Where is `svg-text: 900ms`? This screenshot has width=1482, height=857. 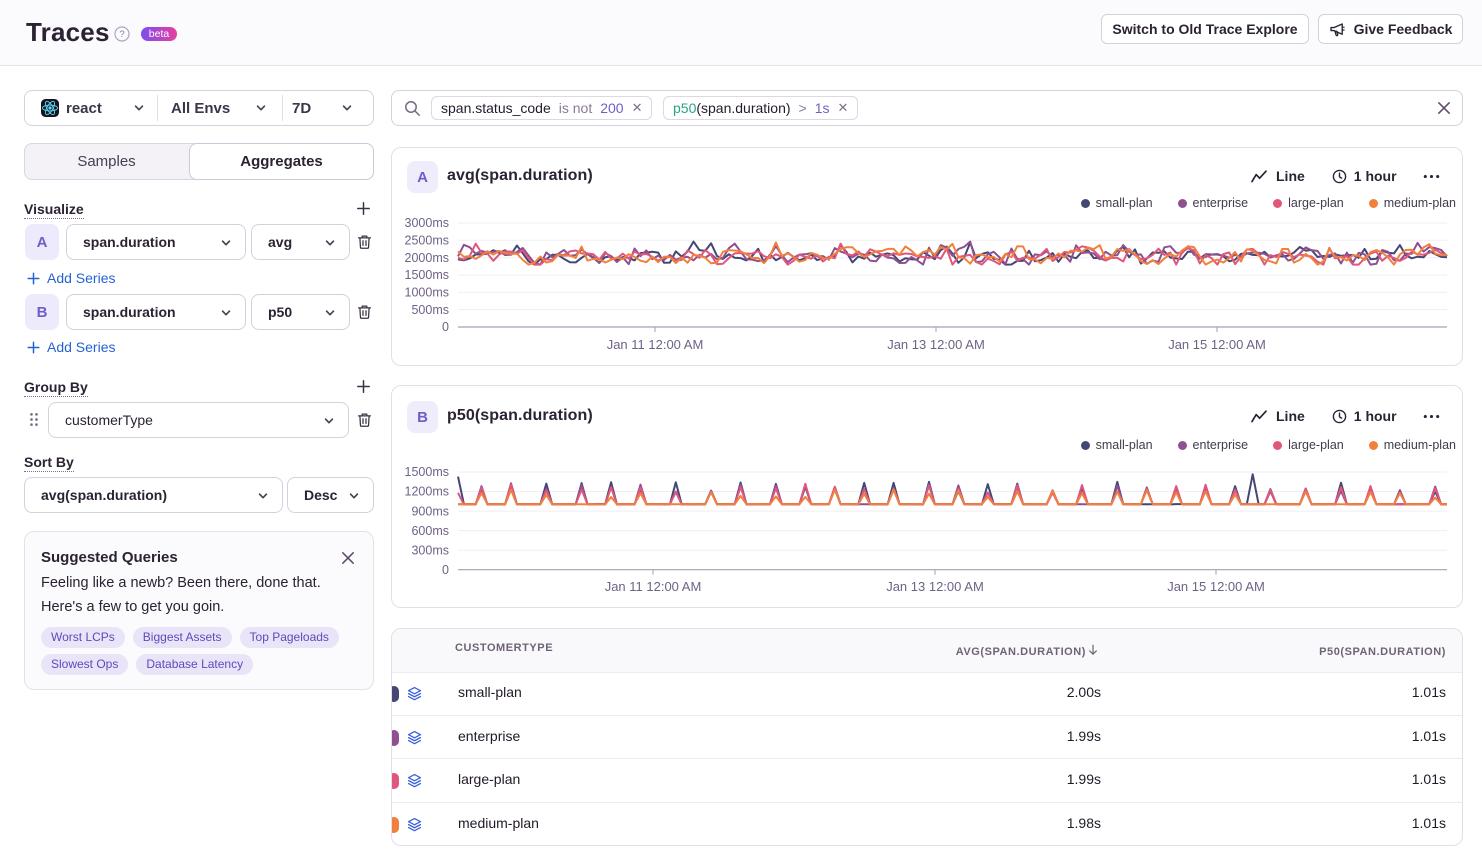
svg-text: 900ms is located at coordinates (430, 511).